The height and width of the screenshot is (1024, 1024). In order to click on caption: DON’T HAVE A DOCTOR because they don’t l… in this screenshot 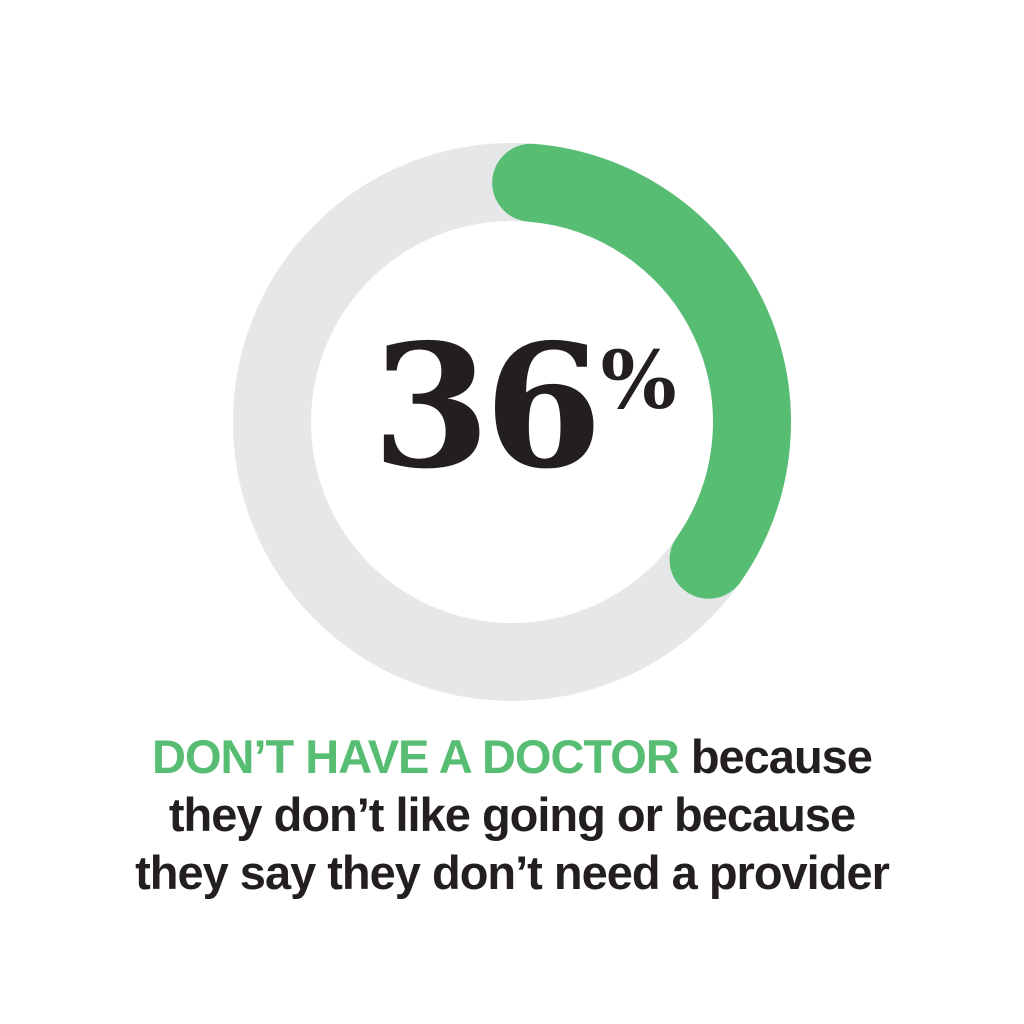, I will do `click(512, 815)`.